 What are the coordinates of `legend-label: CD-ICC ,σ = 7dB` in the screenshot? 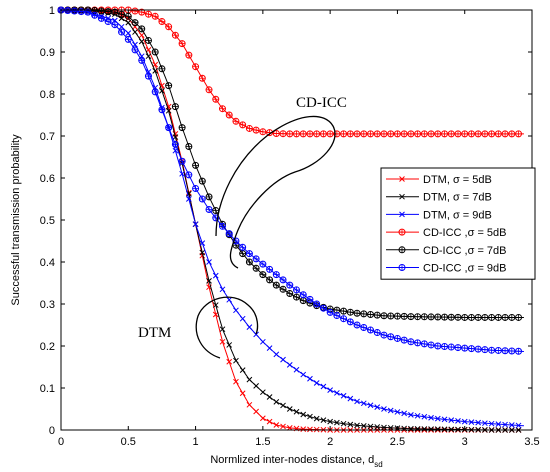 It's located at (465, 251).